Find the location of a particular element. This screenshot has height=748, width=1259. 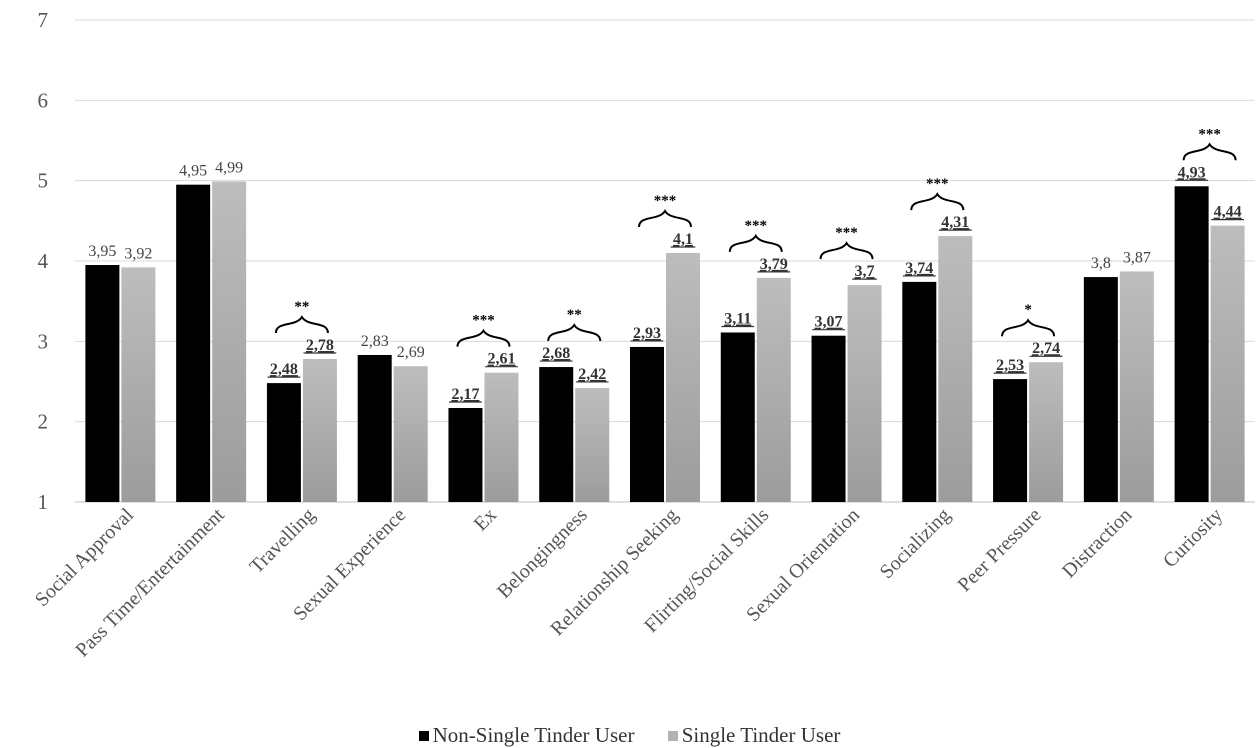

y-tick-label: 1 is located at coordinates (43, 502).